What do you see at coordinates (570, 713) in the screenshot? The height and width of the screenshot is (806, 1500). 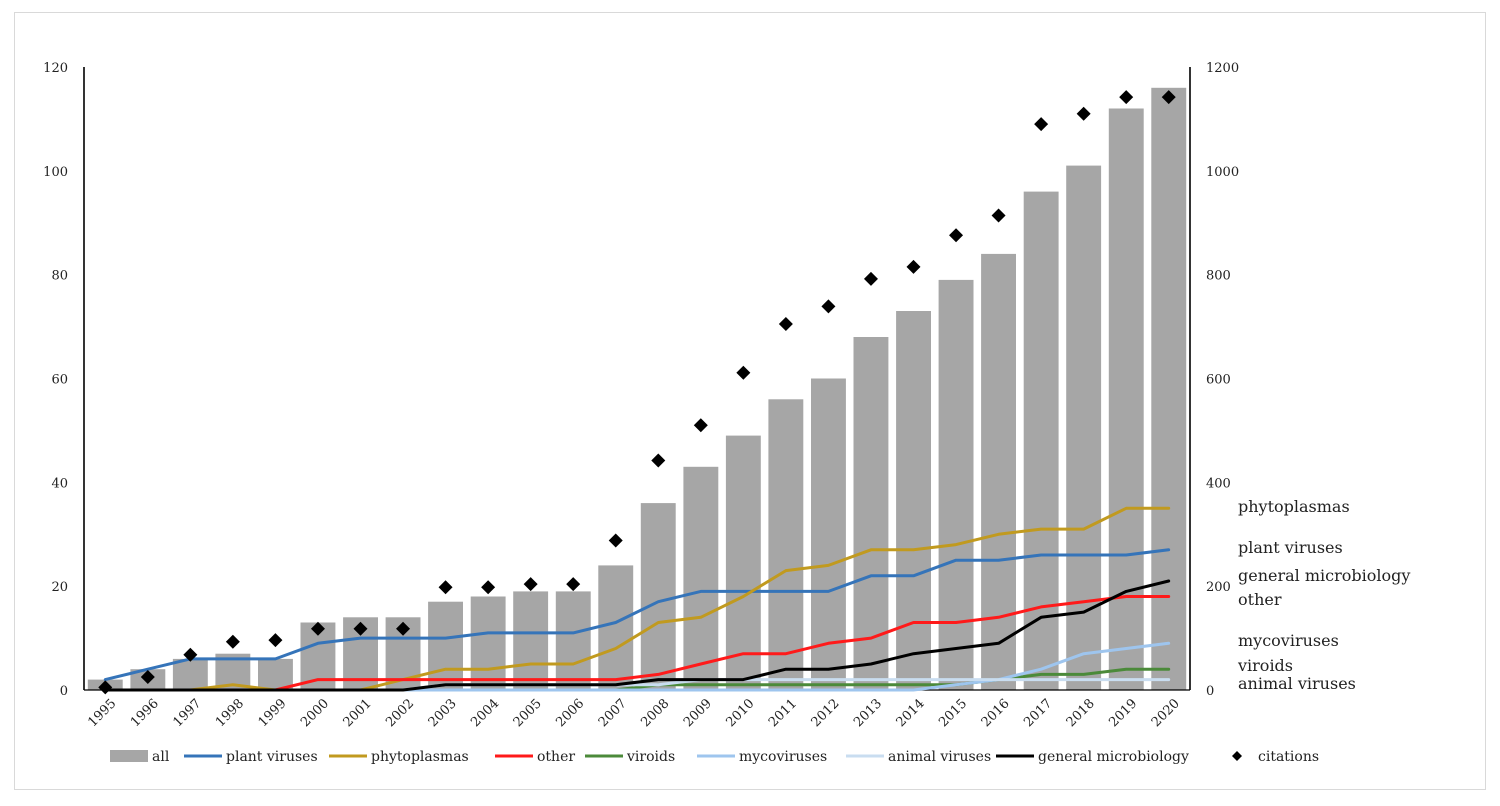 I see `x-tick-label-2006: 2006` at bounding box center [570, 713].